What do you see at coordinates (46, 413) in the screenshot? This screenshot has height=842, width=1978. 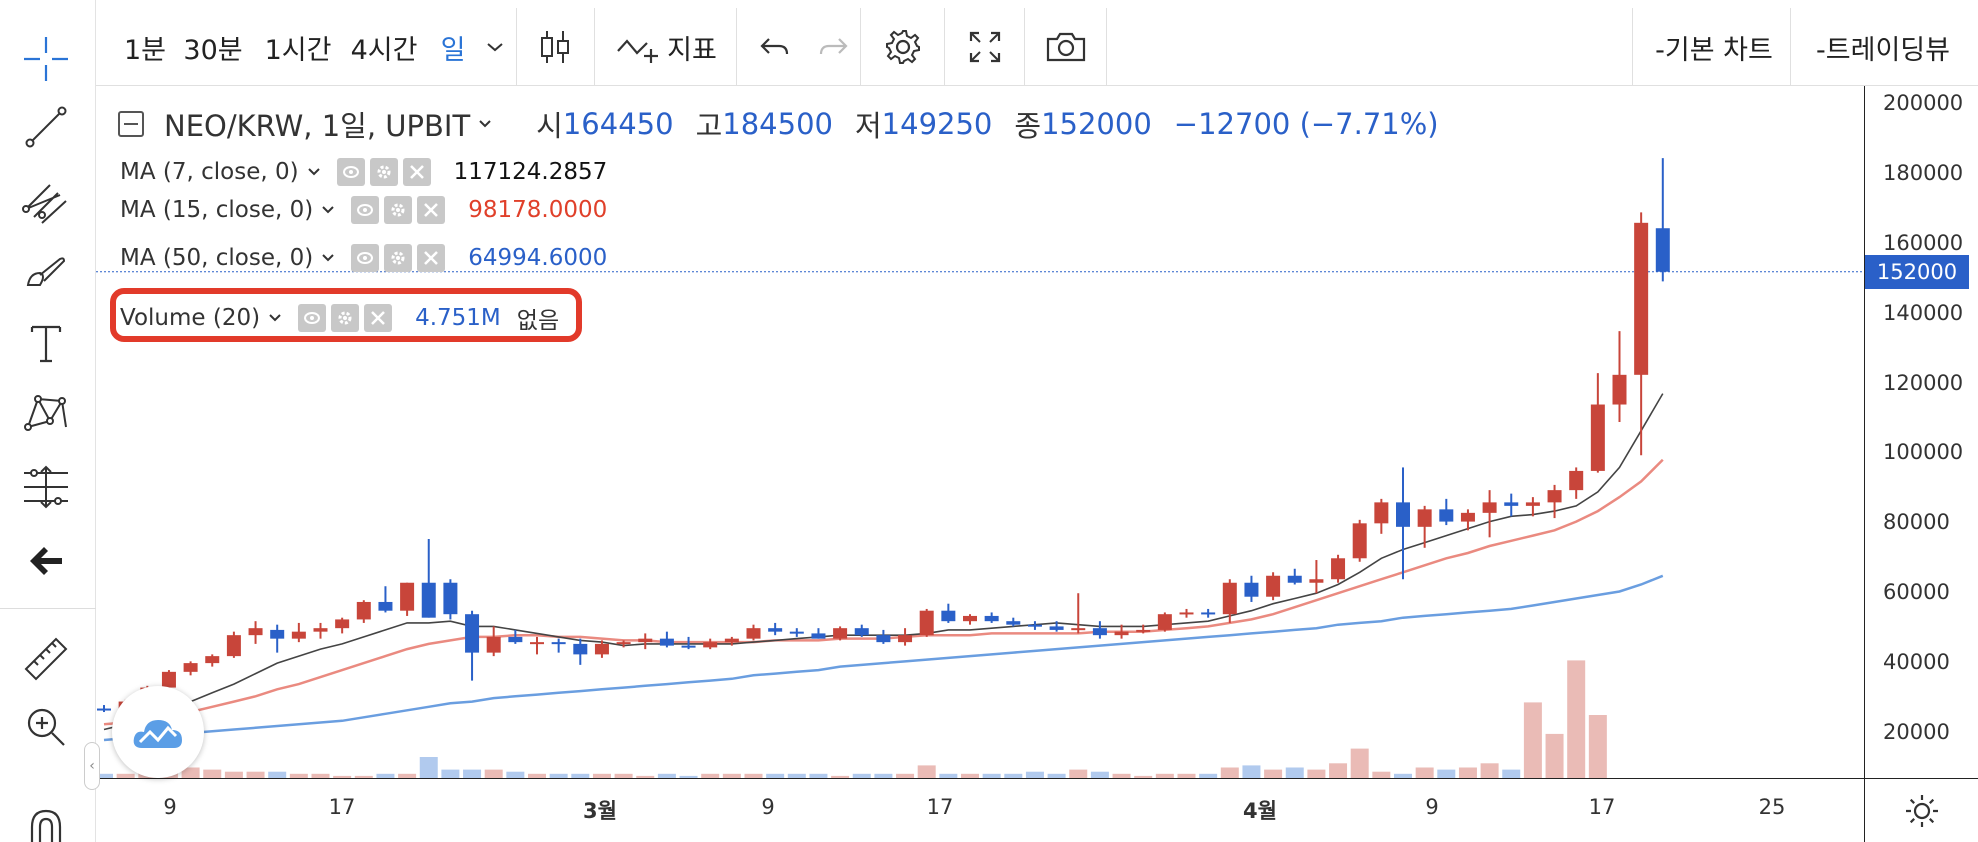 I see `pattern-tool` at bounding box center [46, 413].